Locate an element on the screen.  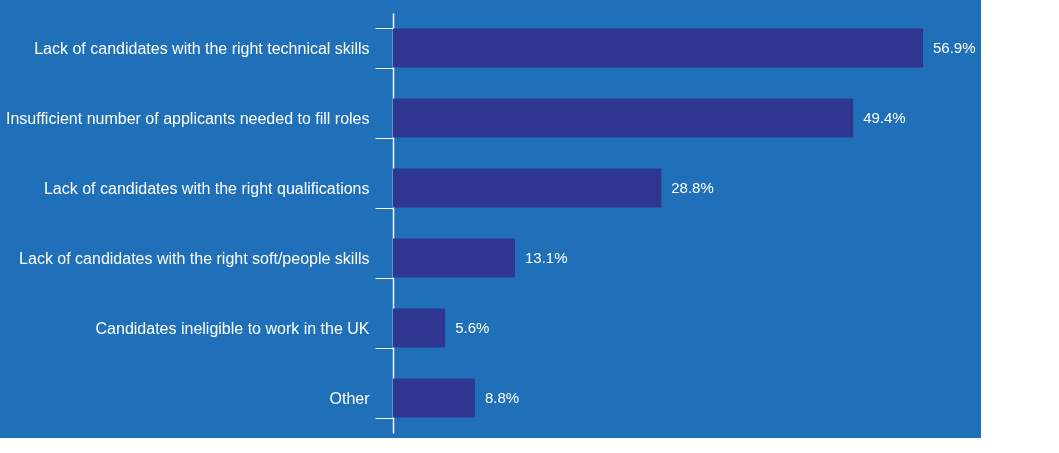
data-label: 13.1% is located at coordinates (546, 257).